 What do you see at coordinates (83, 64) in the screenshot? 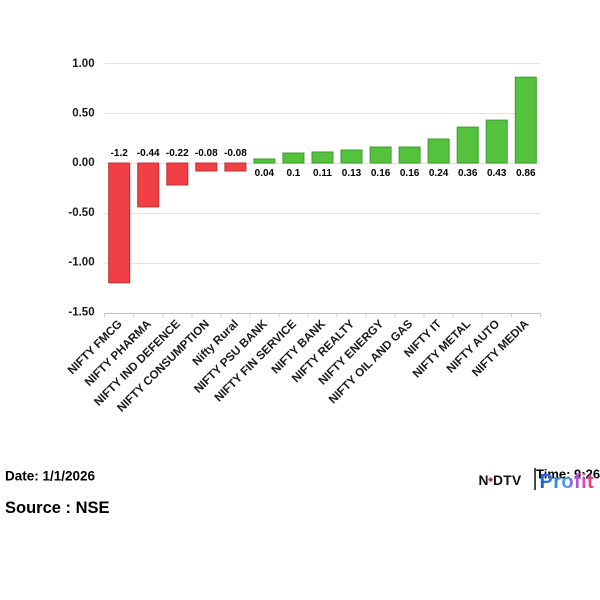
I see `svg-text: 1.00` at bounding box center [83, 64].